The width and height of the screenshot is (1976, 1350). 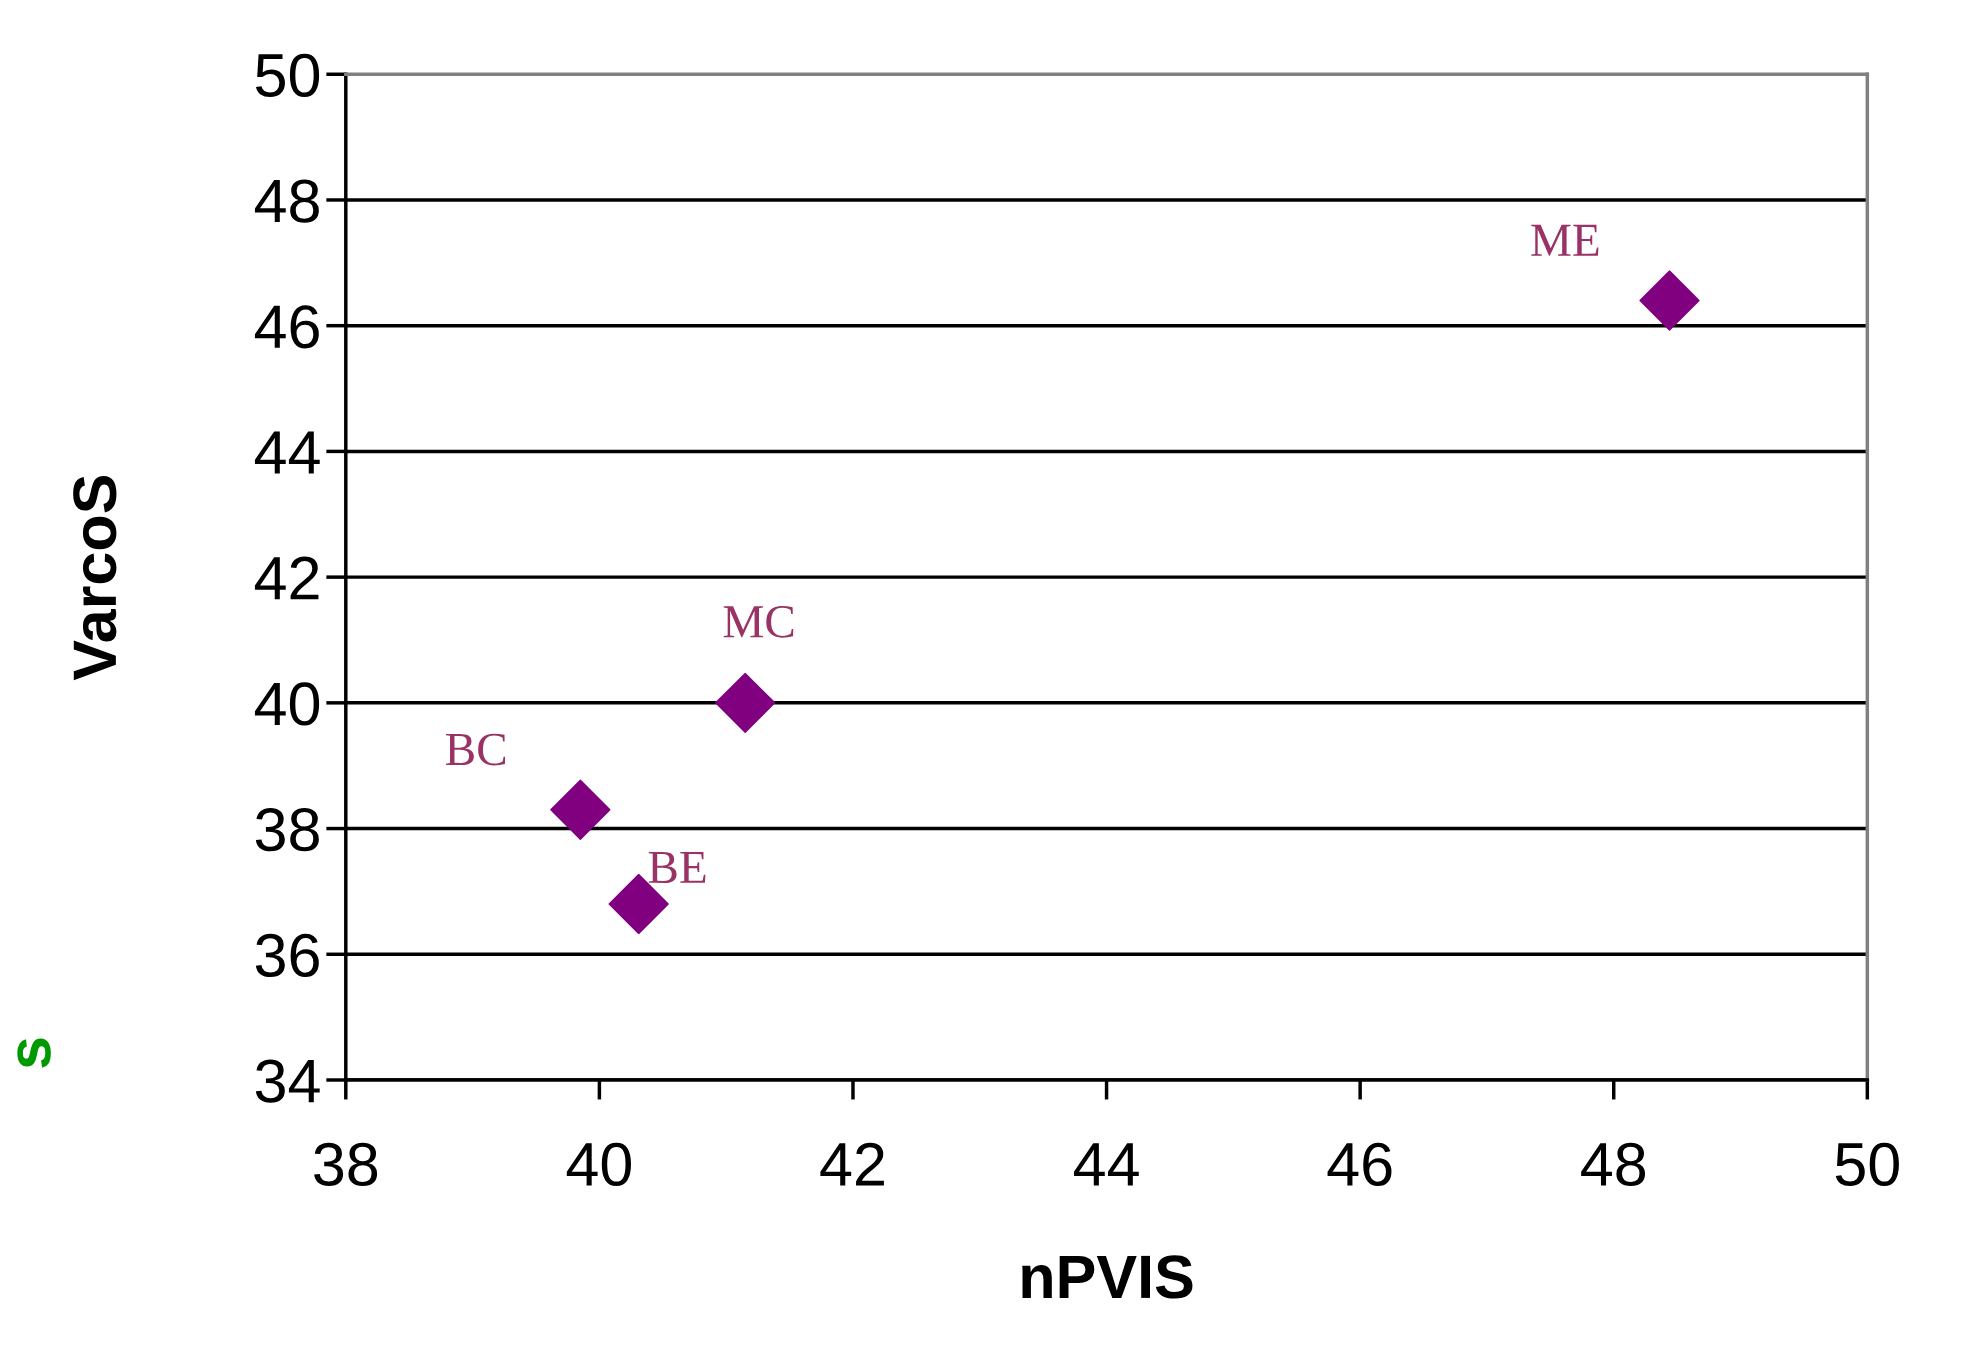 I want to click on y-tick-label: 40, so click(x=287, y=704).